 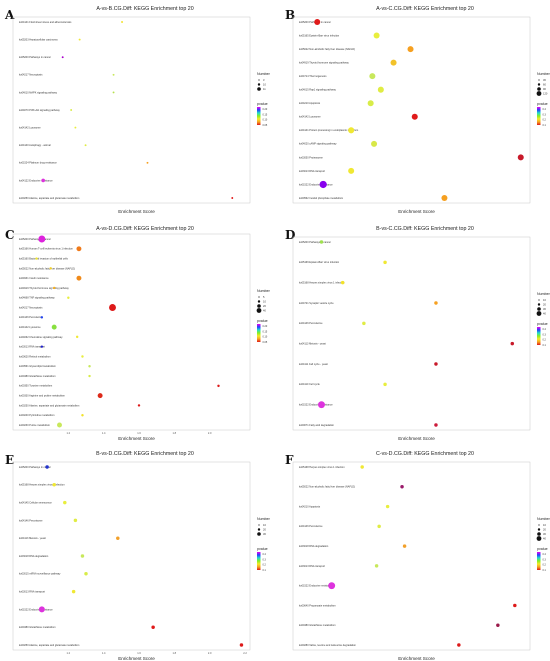 What do you see at coordinates (145, 229) in the screenshot?
I see `chart-title: A-vs-D.CG.Diff: KEGG Enrichment top 20` at bounding box center [145, 229].